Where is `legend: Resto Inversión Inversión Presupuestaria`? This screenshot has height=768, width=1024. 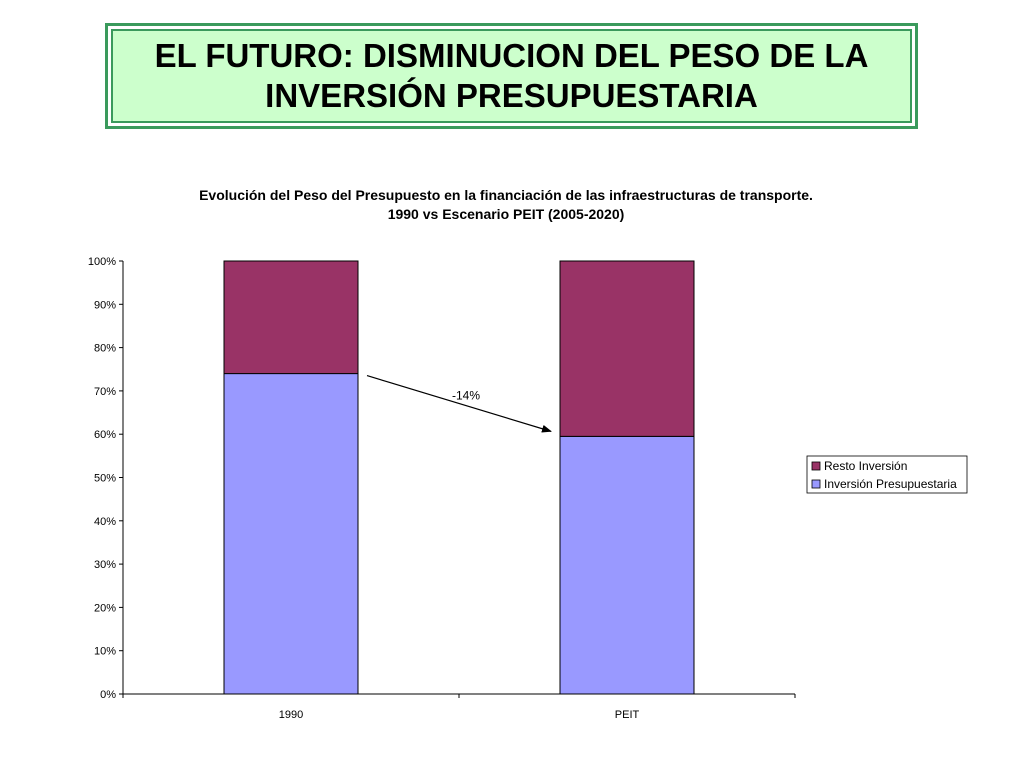
legend: Resto Inversión Inversión Presupuestaria is located at coordinates (887, 474).